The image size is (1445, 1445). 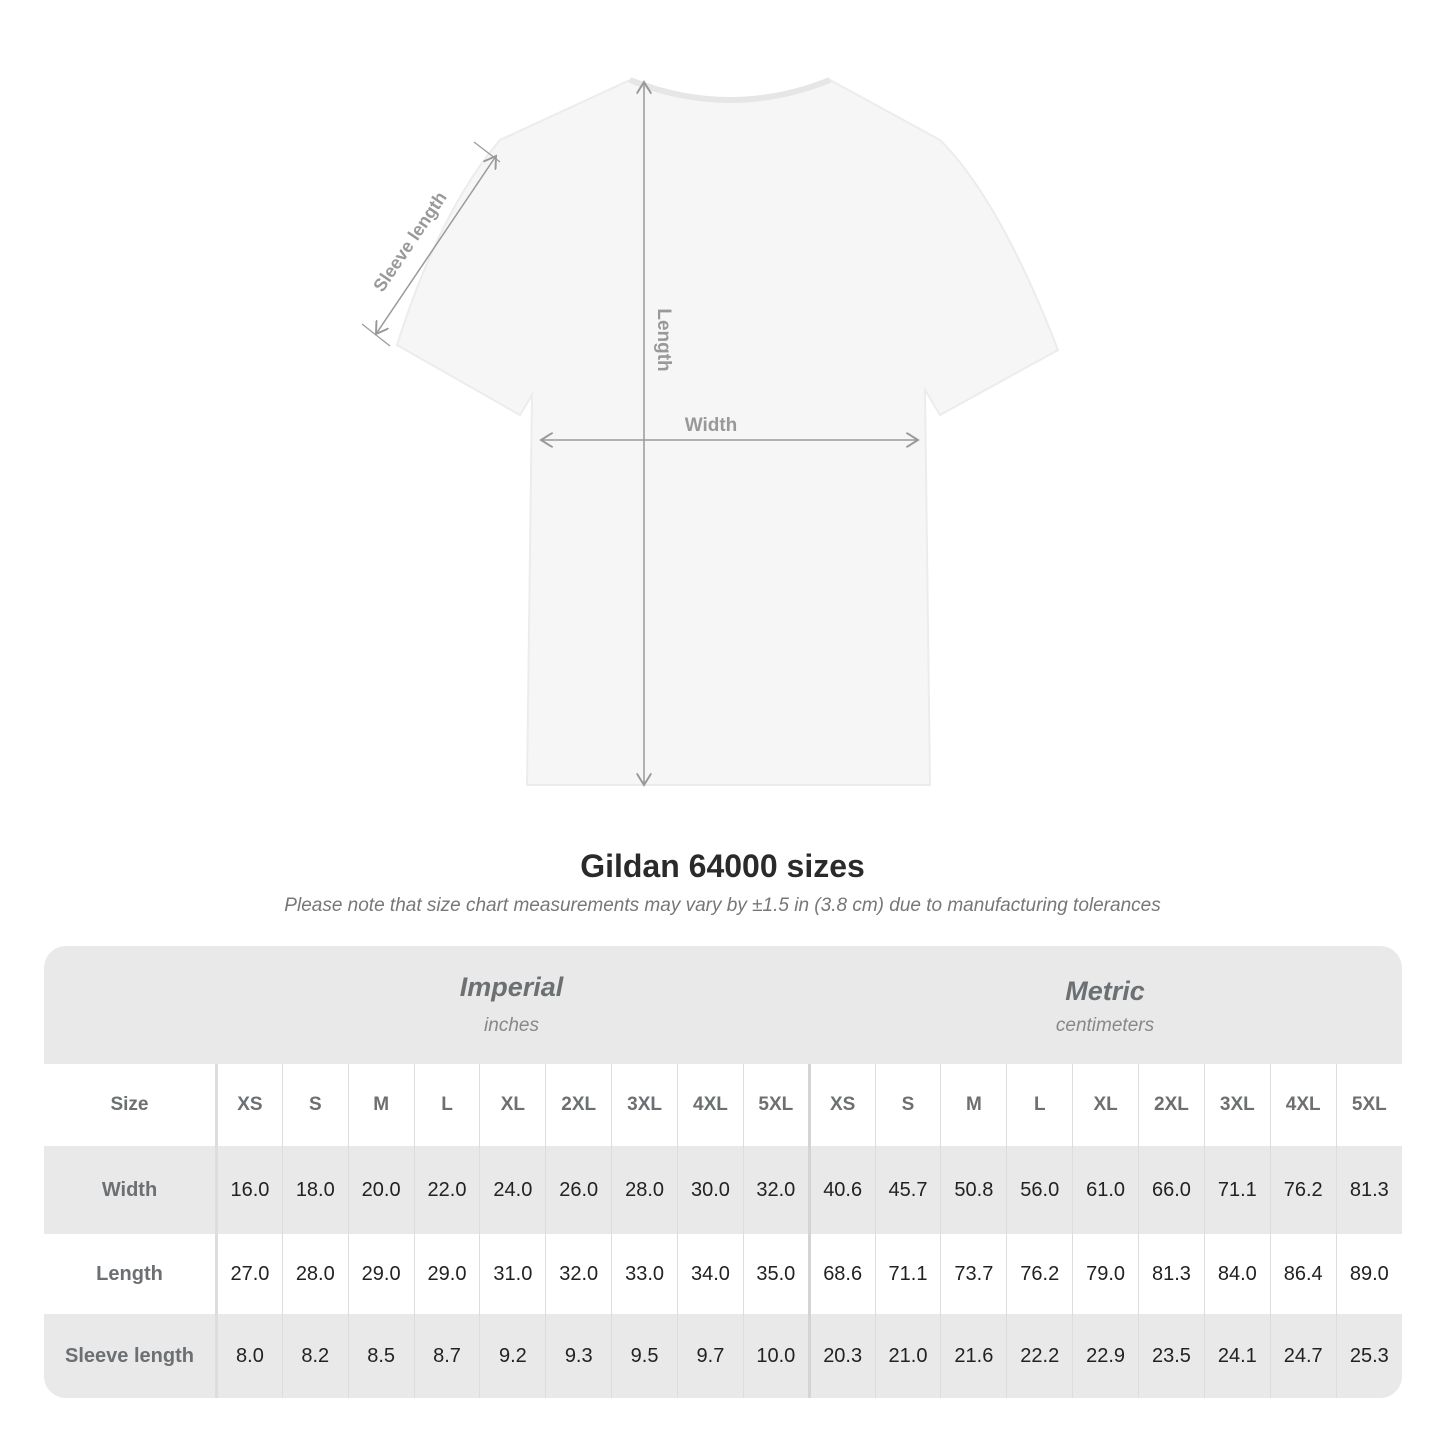 I want to click on table-cell: 79.0, so click(x=1105, y=1274).